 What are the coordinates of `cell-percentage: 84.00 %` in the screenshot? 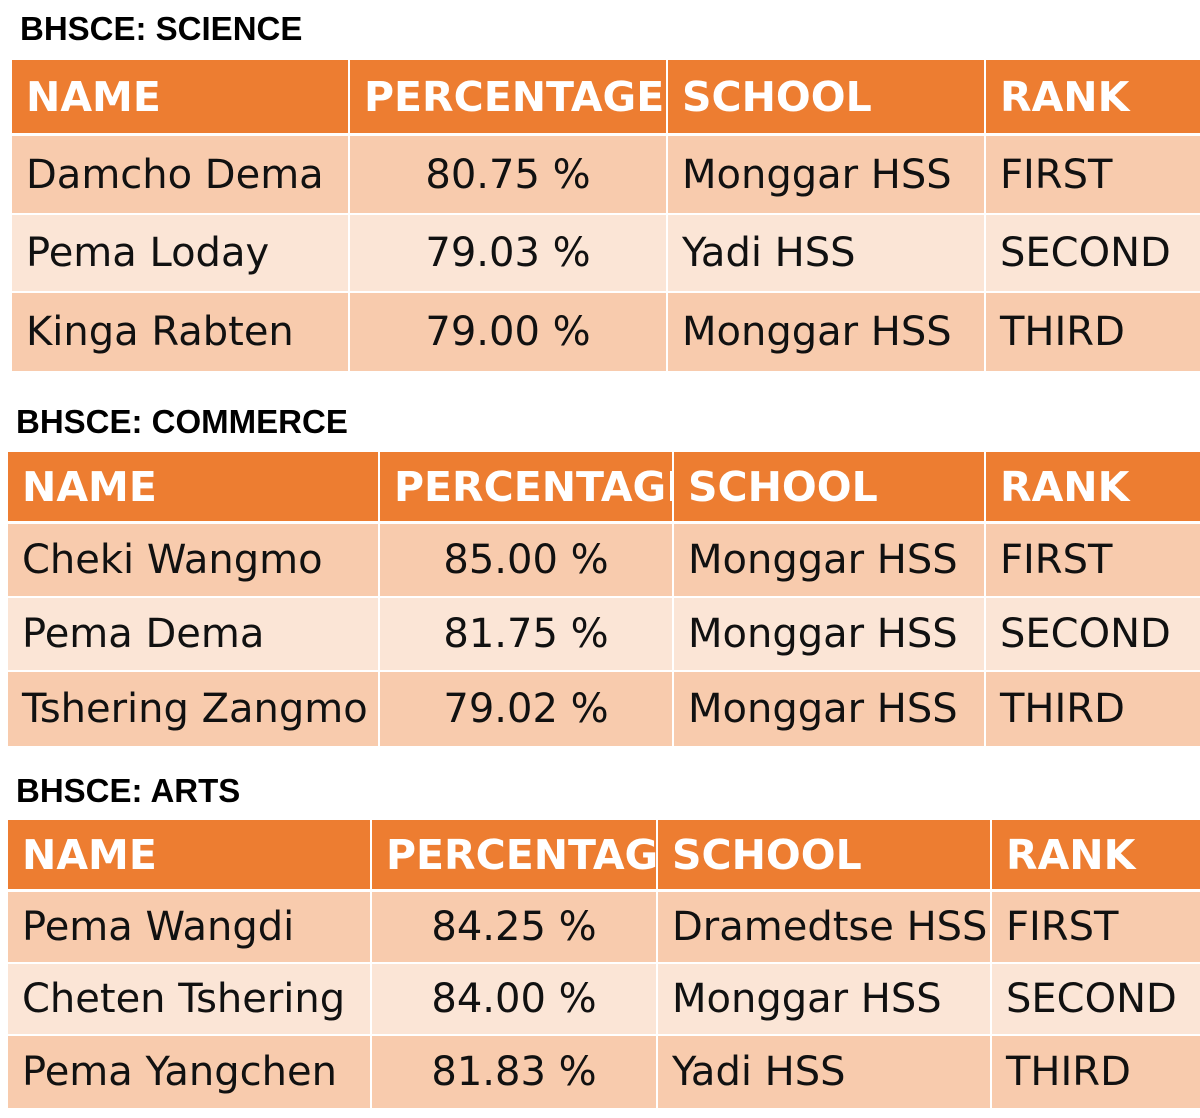 It's located at (515, 1000).